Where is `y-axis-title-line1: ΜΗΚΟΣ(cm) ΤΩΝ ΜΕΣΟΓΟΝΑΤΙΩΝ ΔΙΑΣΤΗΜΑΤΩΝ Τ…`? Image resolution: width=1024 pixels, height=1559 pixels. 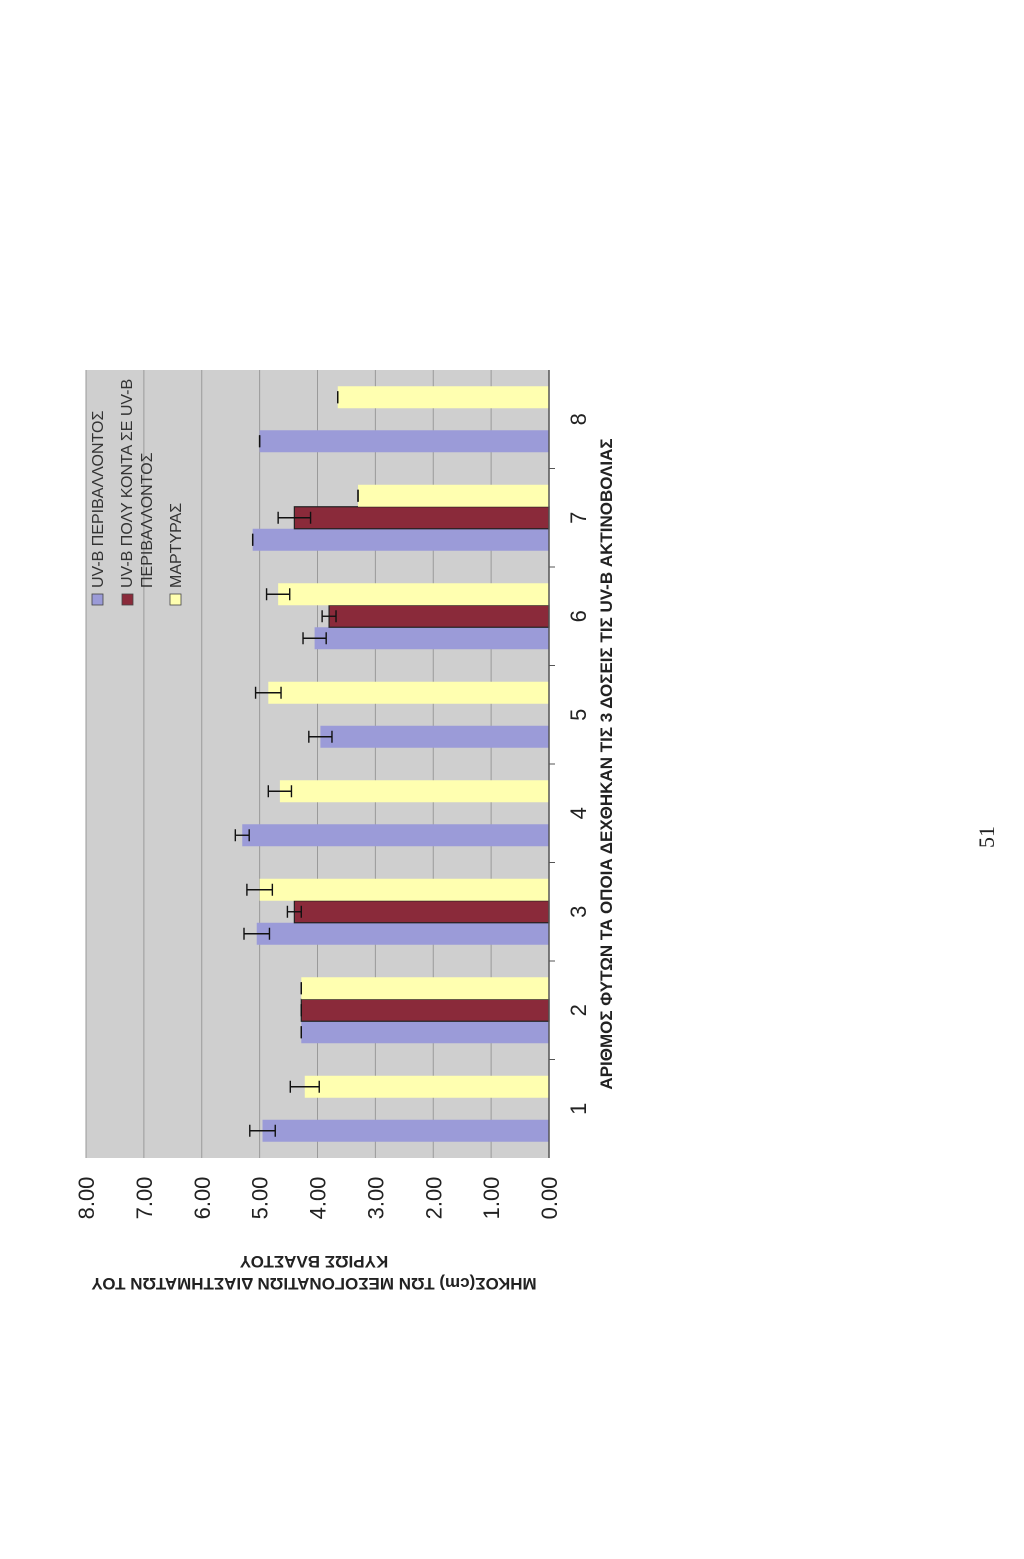
y-axis-title-line1: ΜΗΚΟΣ(cm) ΤΩΝ ΜΕΣΟΓΟΝΑΤΙΩΝ ΔΙΑΣΤΗΜΑΤΩΝ Τ… is located at coordinates (314, 1283).